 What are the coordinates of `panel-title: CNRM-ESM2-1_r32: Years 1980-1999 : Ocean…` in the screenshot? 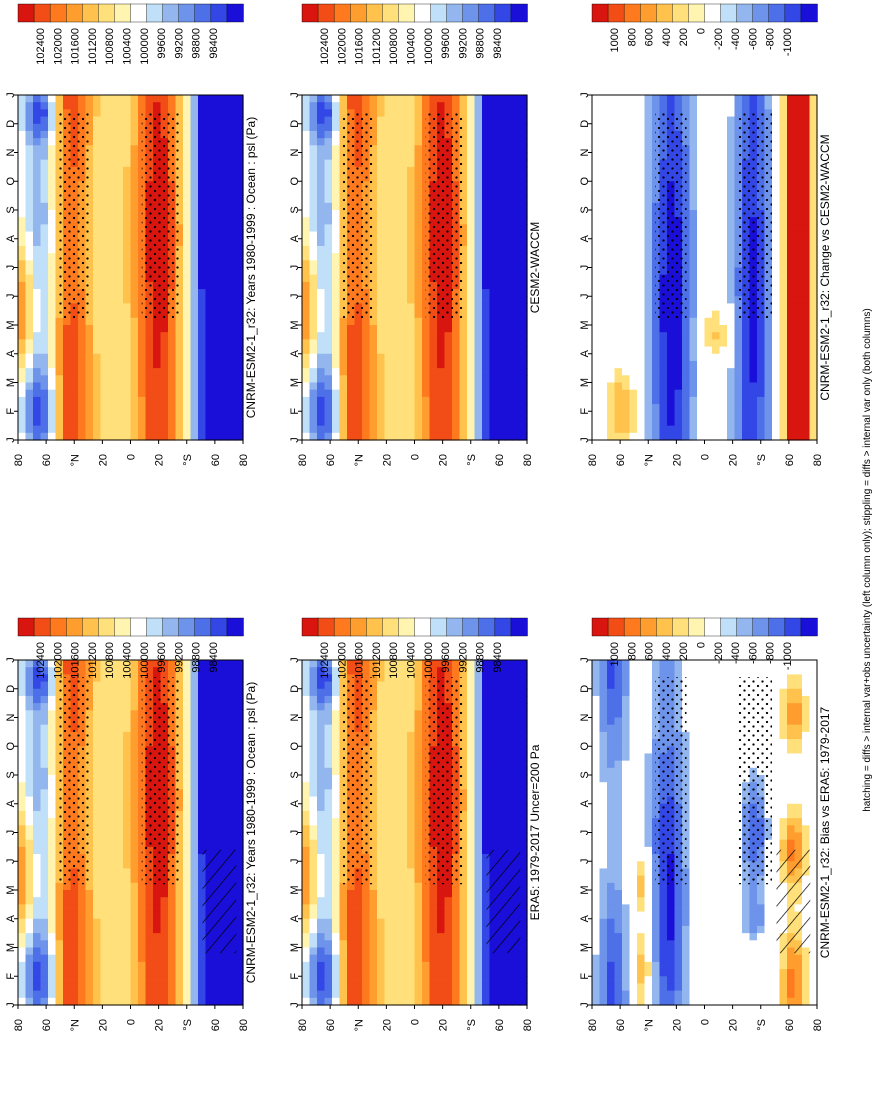 It's located at (251, 832).